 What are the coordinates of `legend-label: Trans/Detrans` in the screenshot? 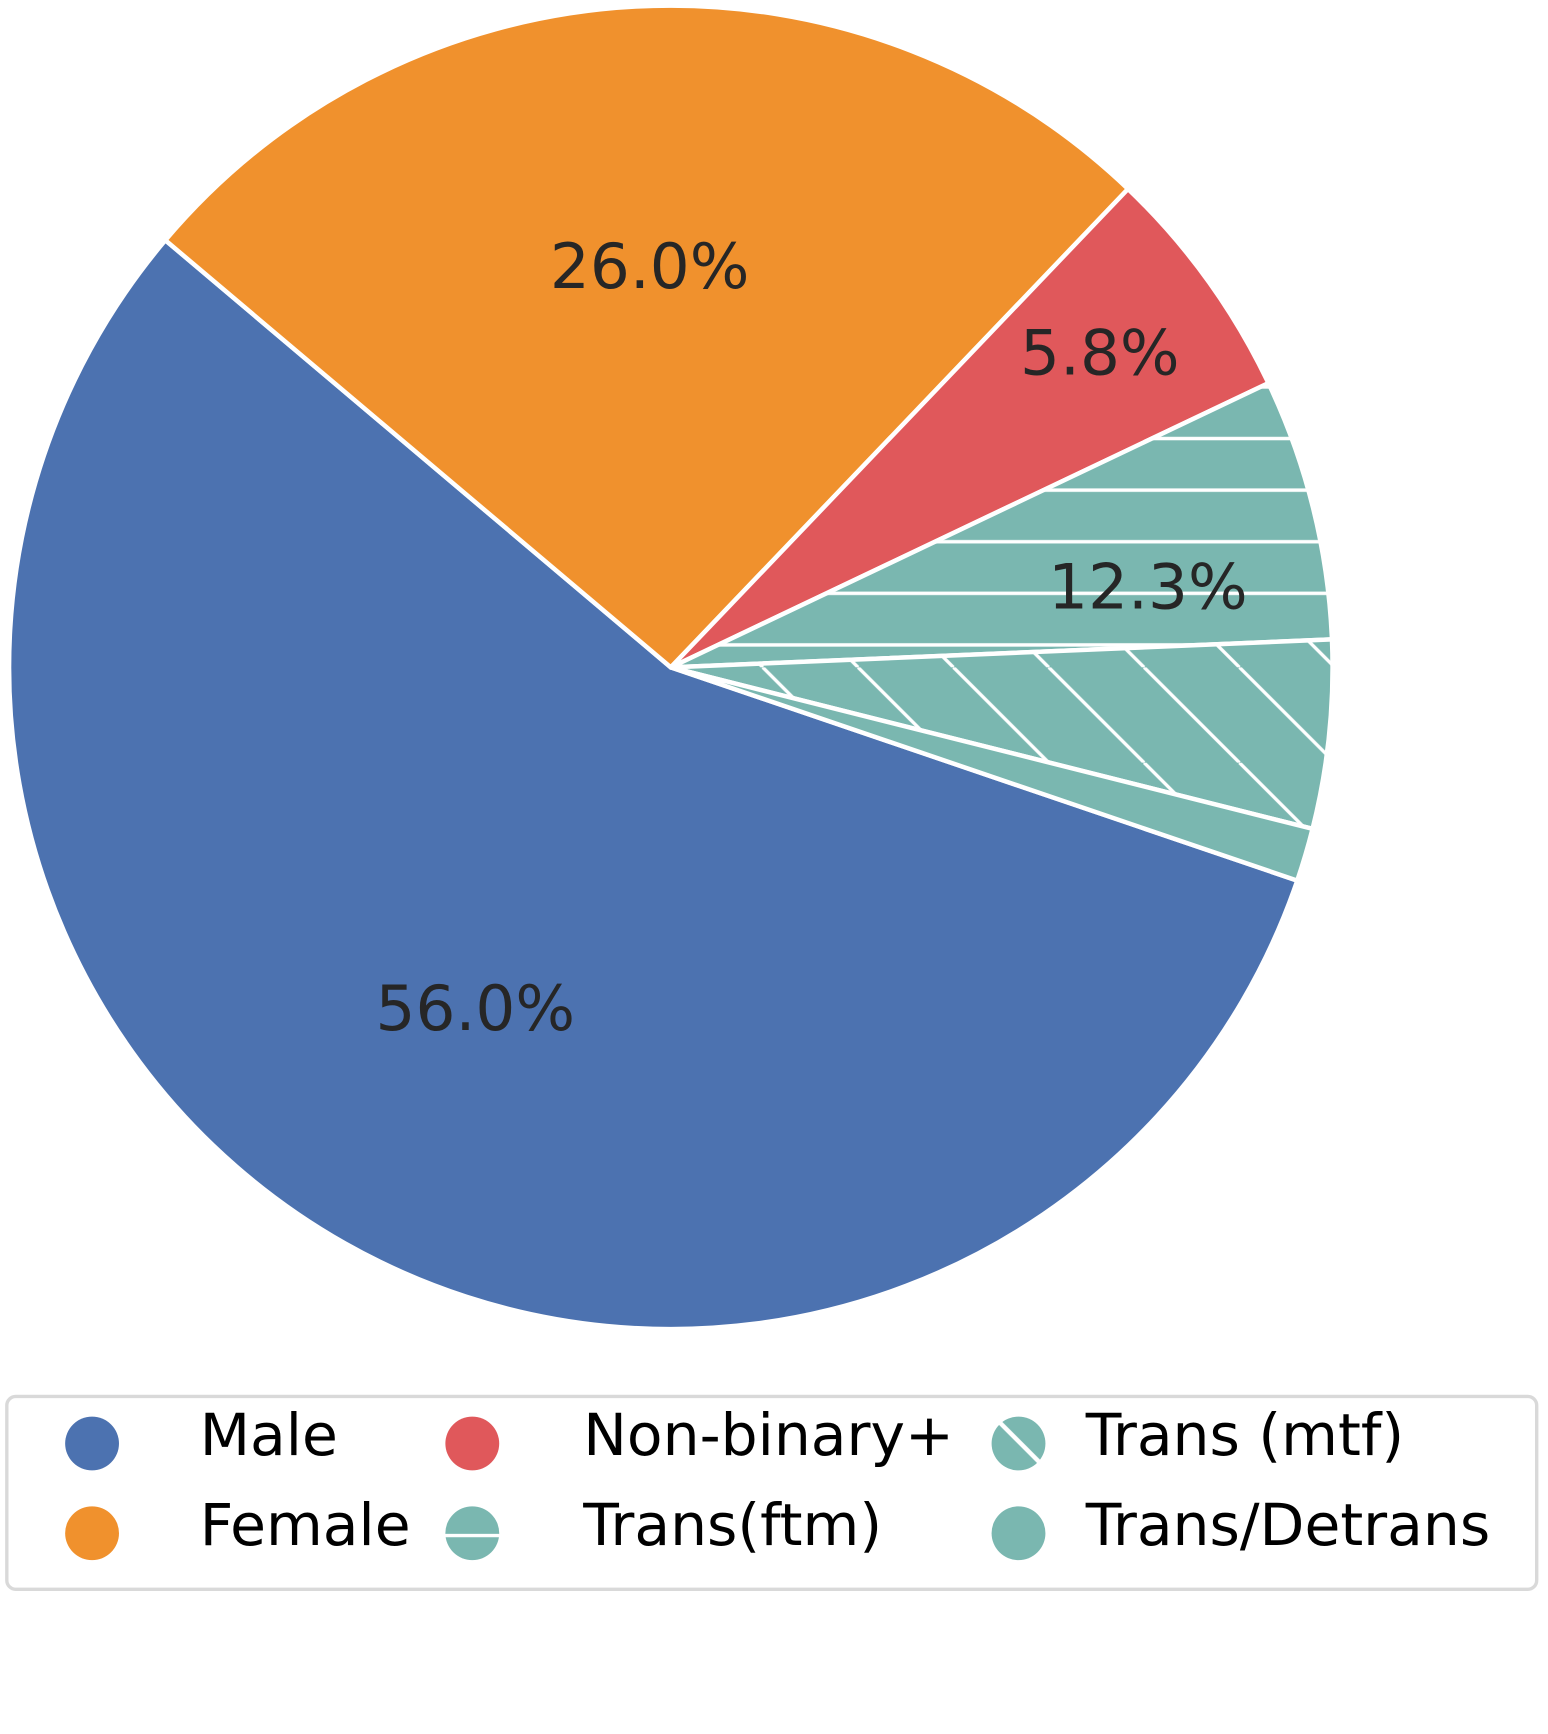 It's located at (1287, 1525).